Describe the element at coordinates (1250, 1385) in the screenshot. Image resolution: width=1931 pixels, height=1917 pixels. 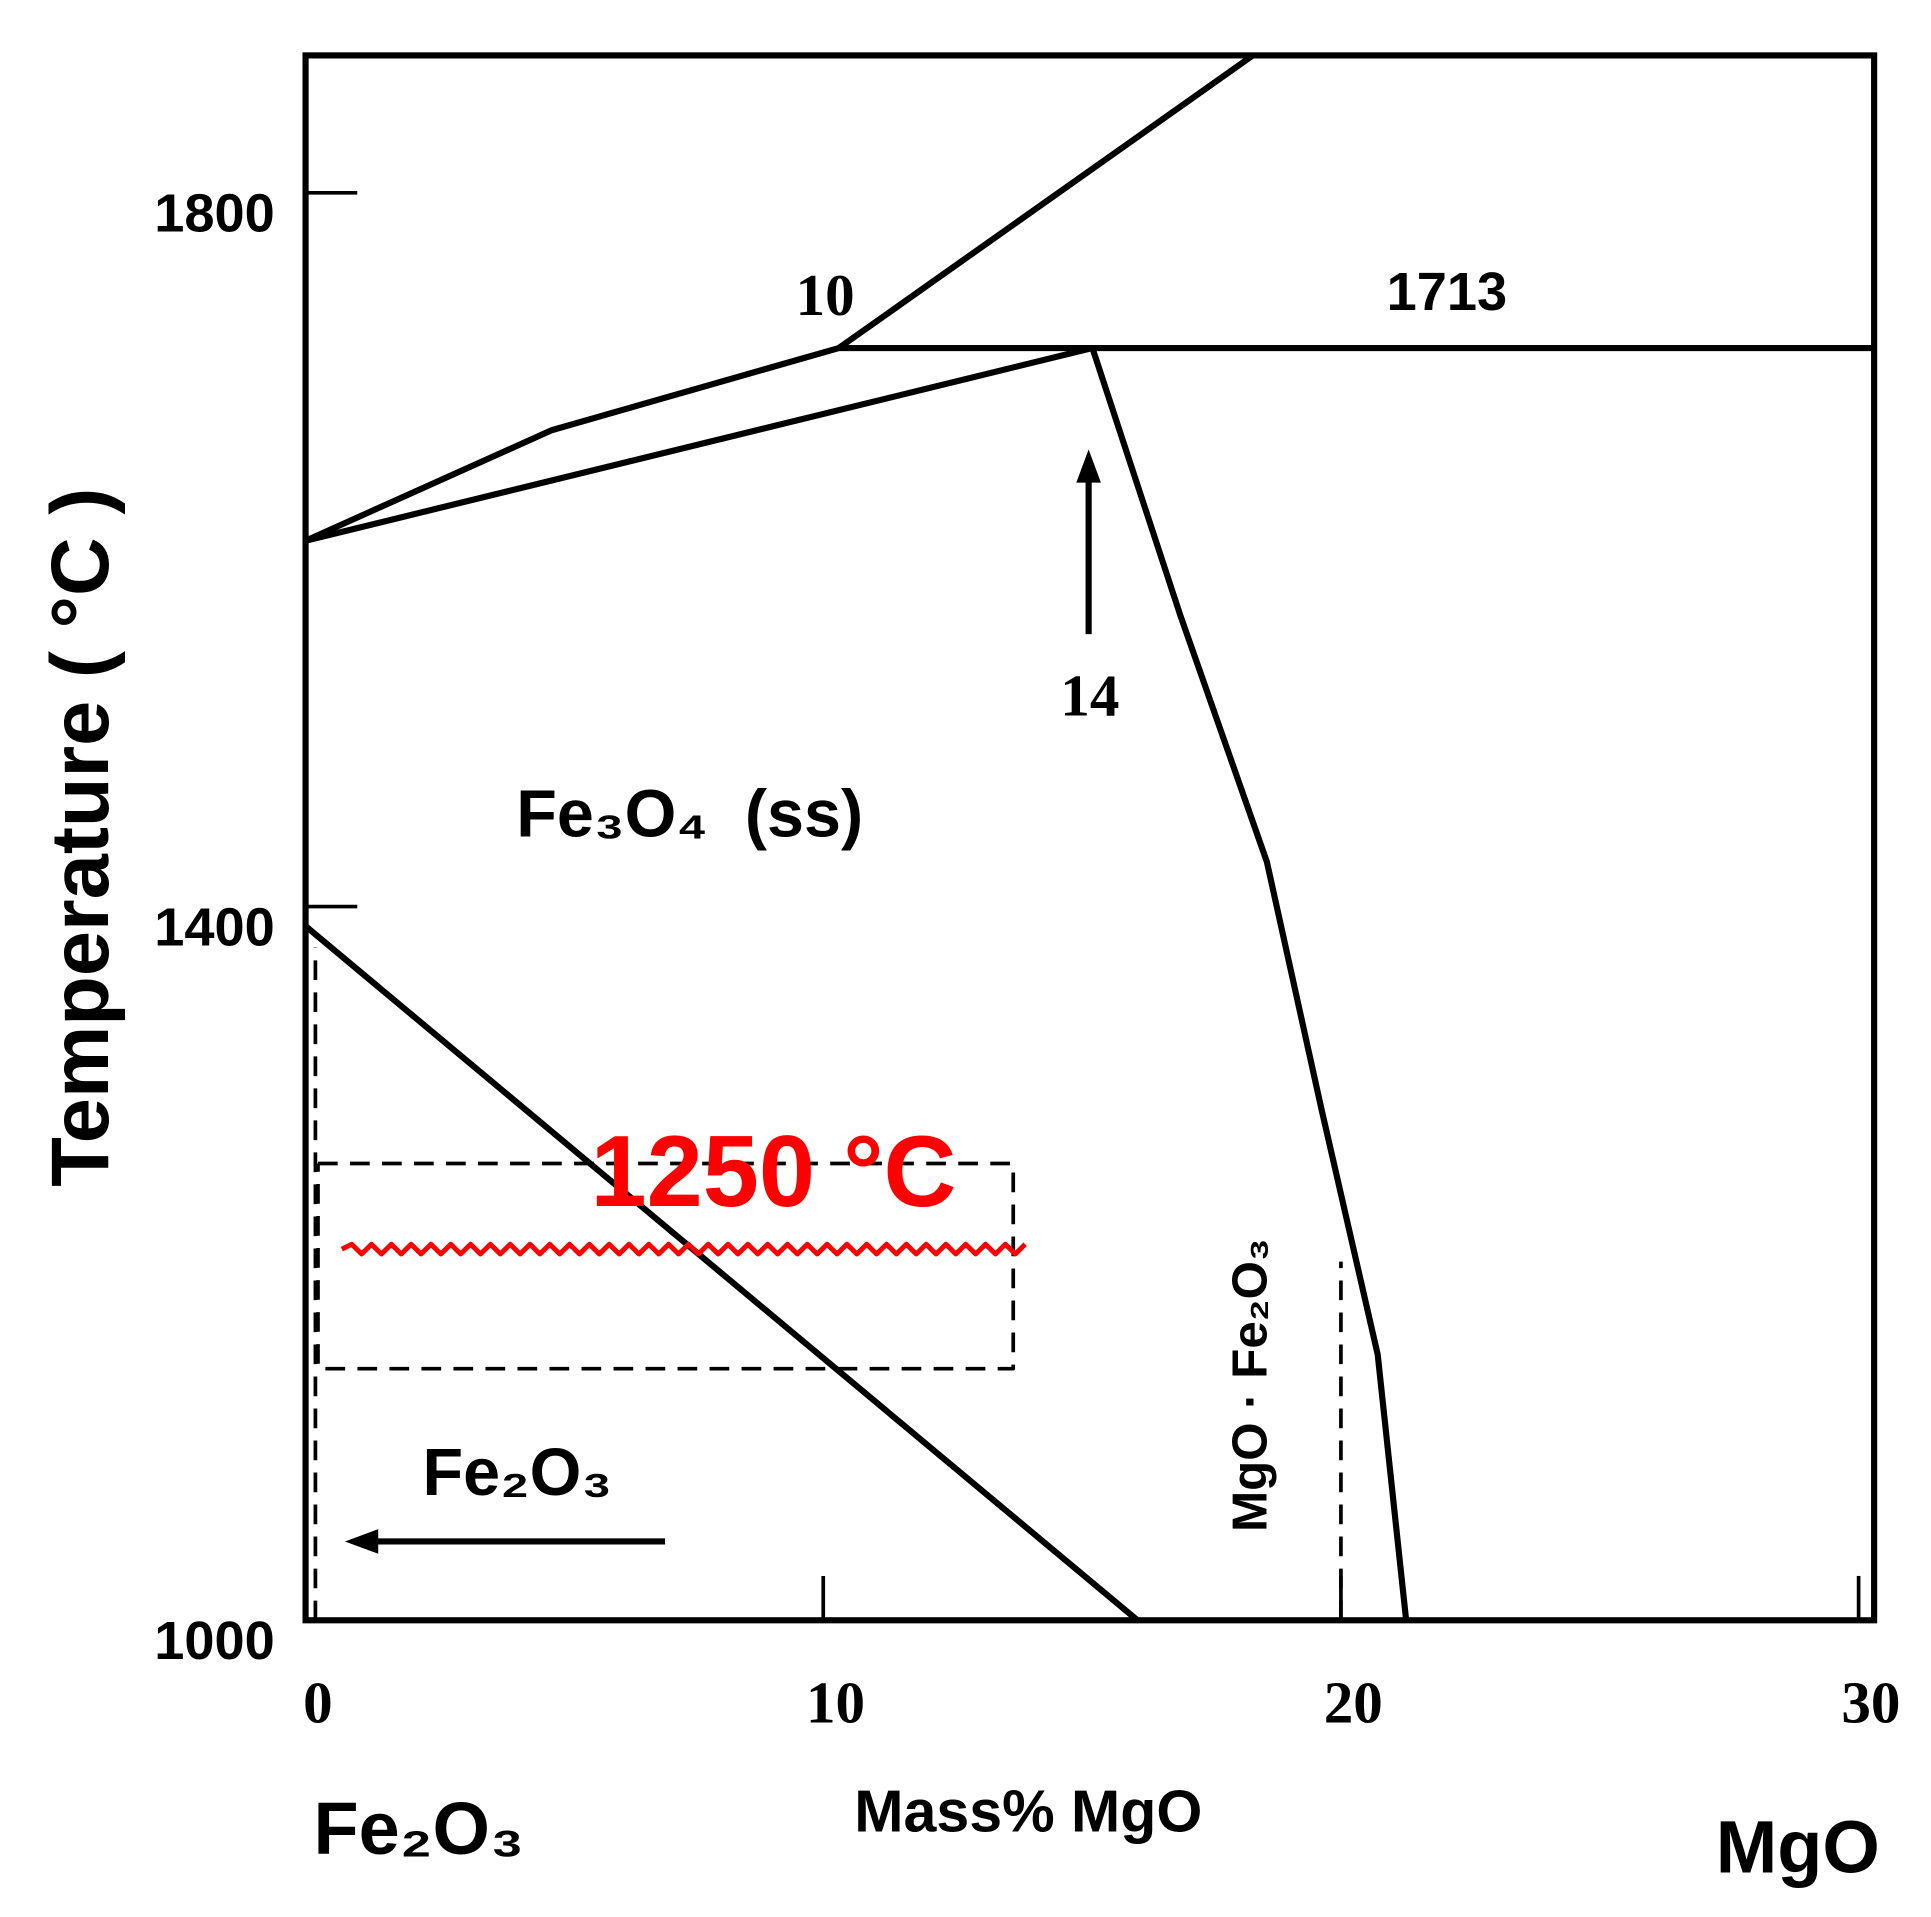
I see `annotation: MgO · Fe₂O₃` at that location.